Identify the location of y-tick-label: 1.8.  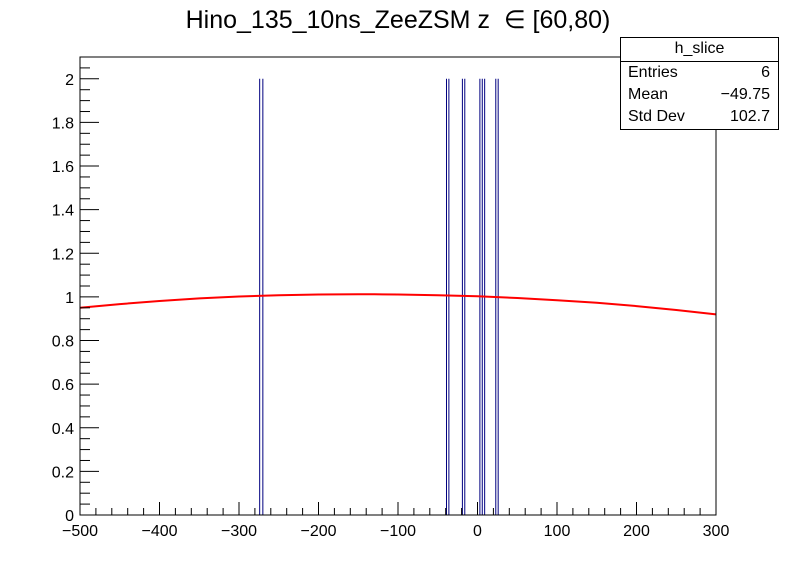
(63, 123).